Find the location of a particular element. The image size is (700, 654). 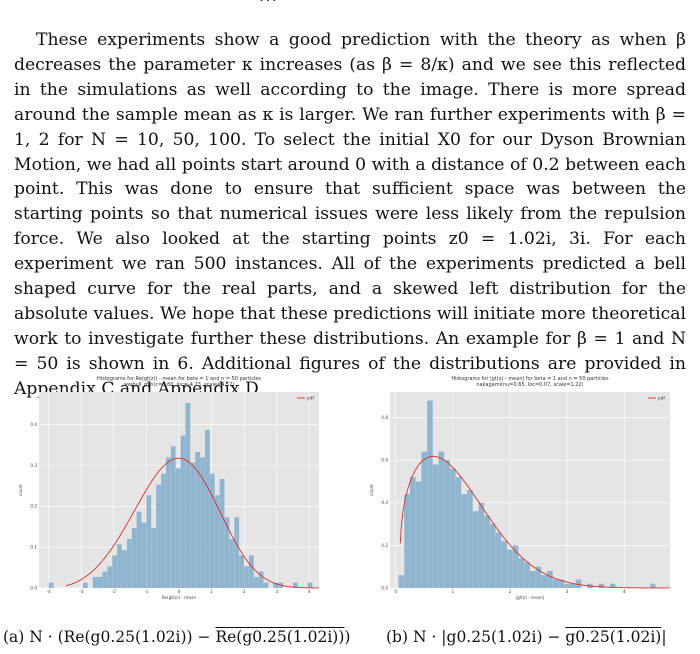

caption-a-text: N · (Re(g0.25(1.02i)) − is located at coordinates (122, 637).